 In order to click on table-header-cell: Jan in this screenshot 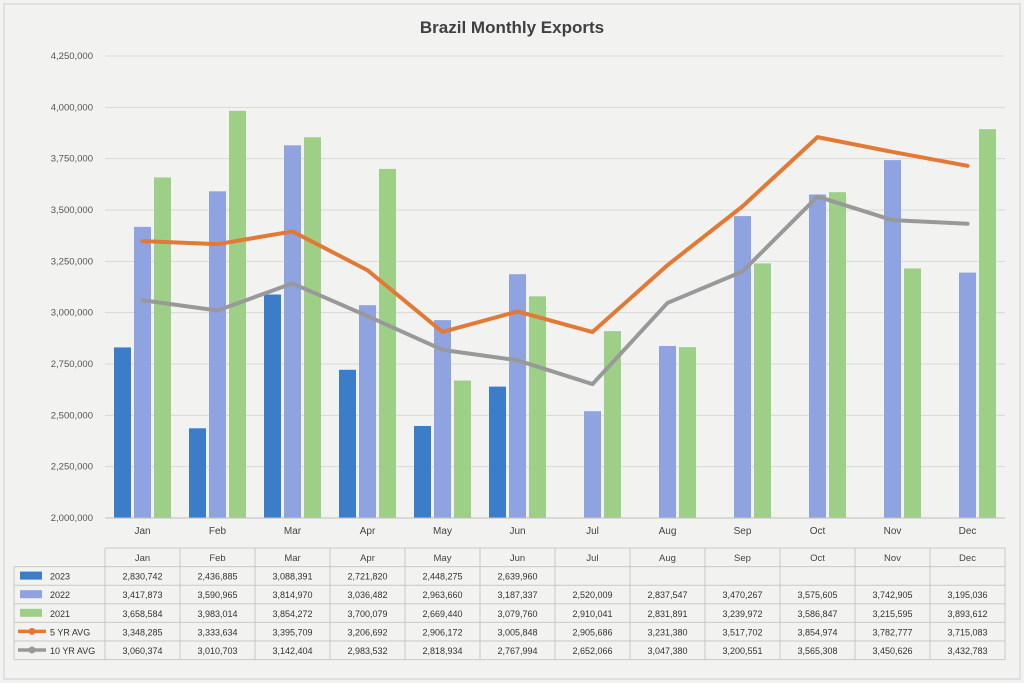, I will do `click(142, 558)`.